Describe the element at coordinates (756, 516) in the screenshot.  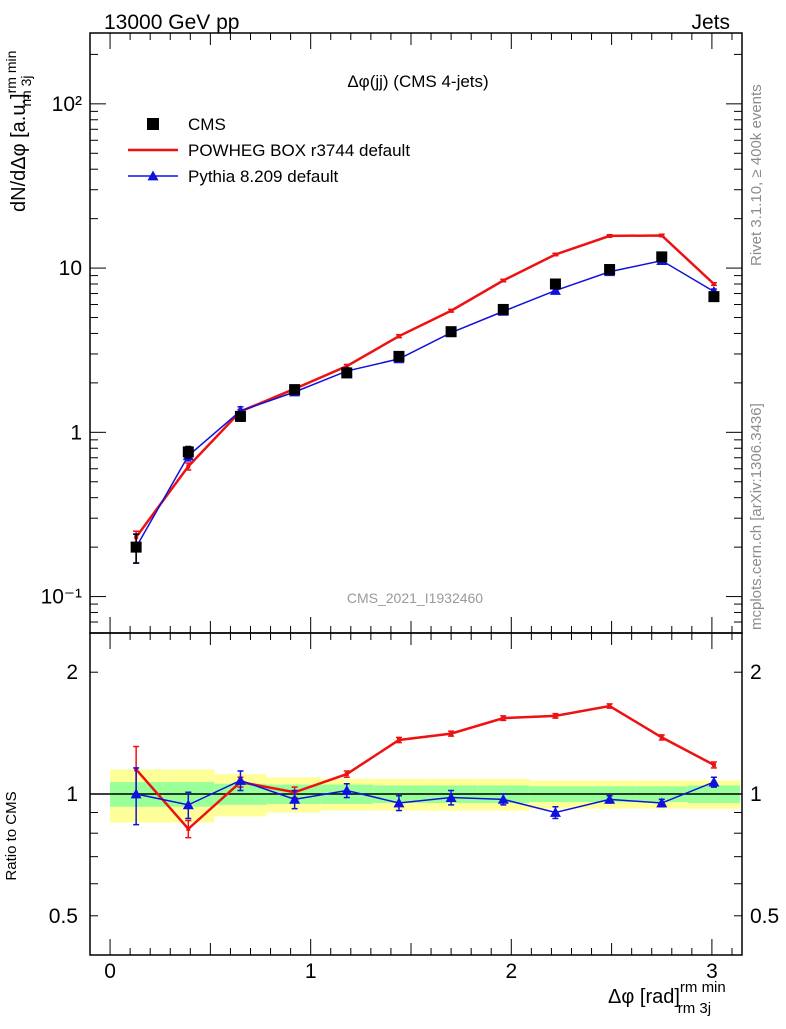
I see `side-label-bottom: mcplots.cern.ch [arXiv:1306.3436]` at that location.